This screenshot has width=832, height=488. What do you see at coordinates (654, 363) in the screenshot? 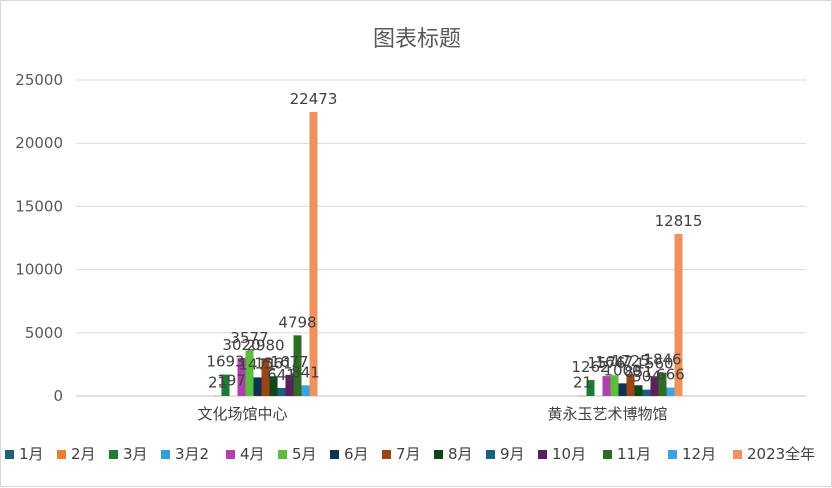
I see `data-label: 1560` at bounding box center [654, 363].